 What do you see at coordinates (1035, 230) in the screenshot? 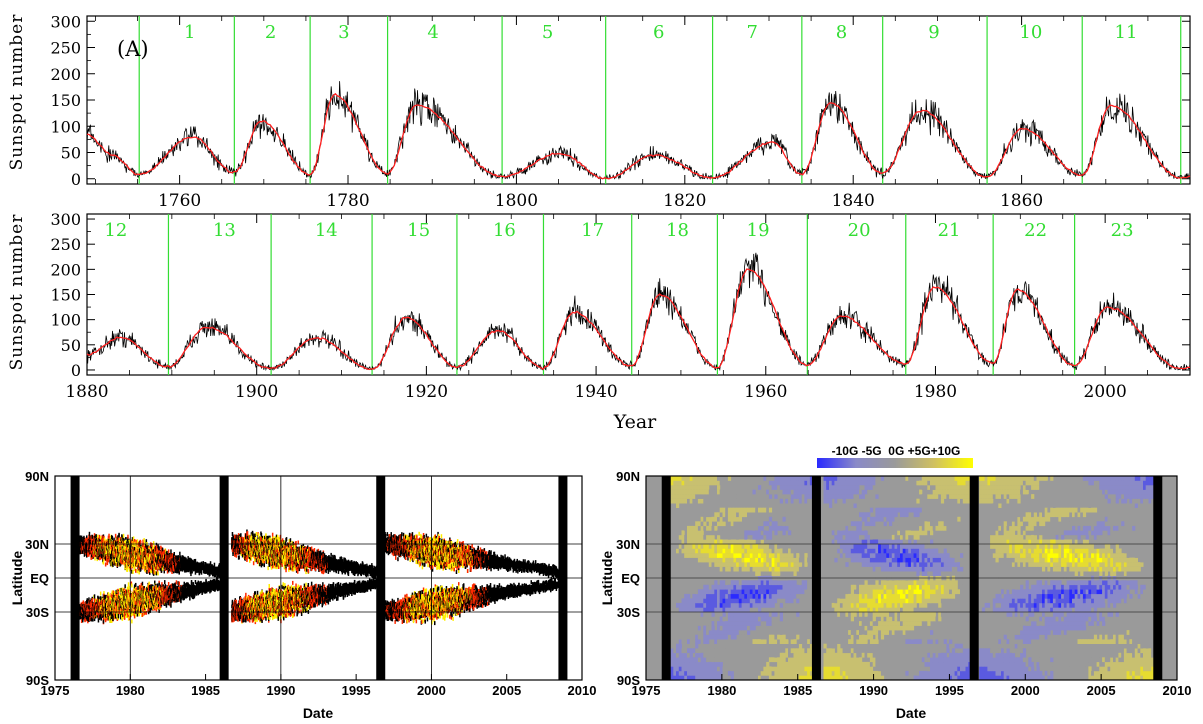
I see `cycle-number-label: 22` at bounding box center [1035, 230].